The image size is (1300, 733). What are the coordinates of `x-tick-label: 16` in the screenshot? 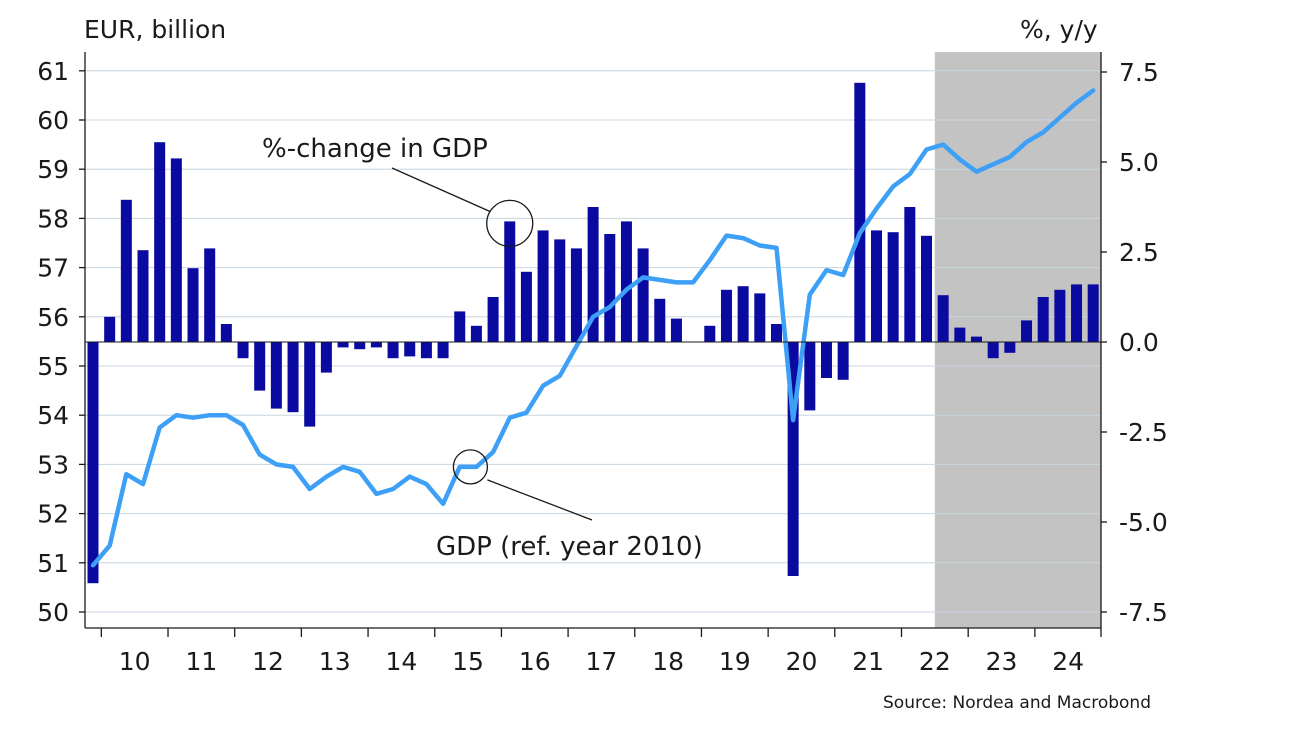 It's located at (535, 661).